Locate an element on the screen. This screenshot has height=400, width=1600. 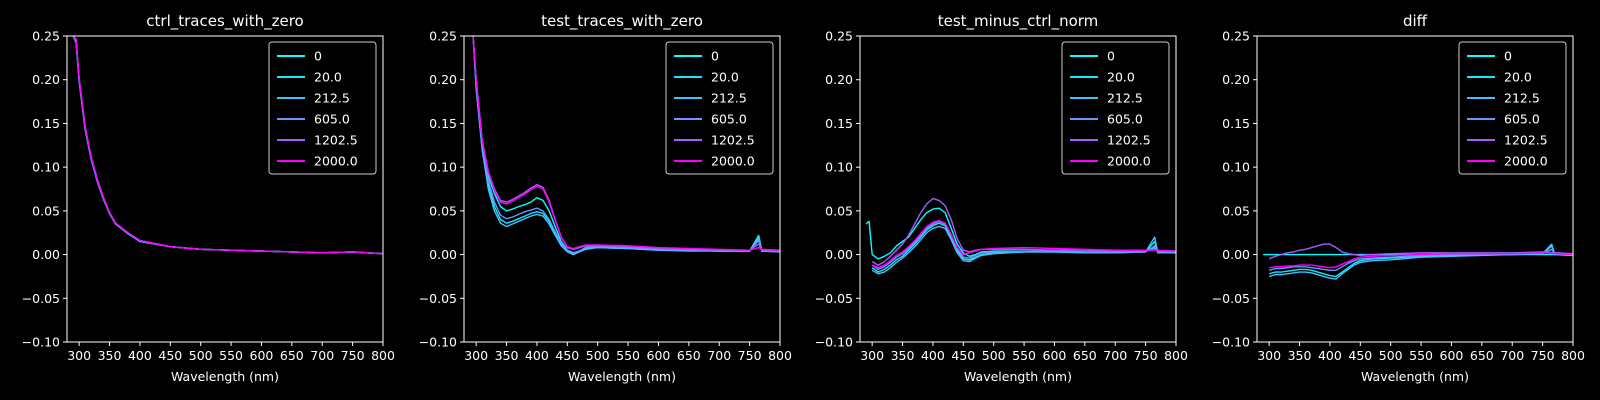
chart-title: test_minus_ctrl_norm is located at coordinates (1018, 21).